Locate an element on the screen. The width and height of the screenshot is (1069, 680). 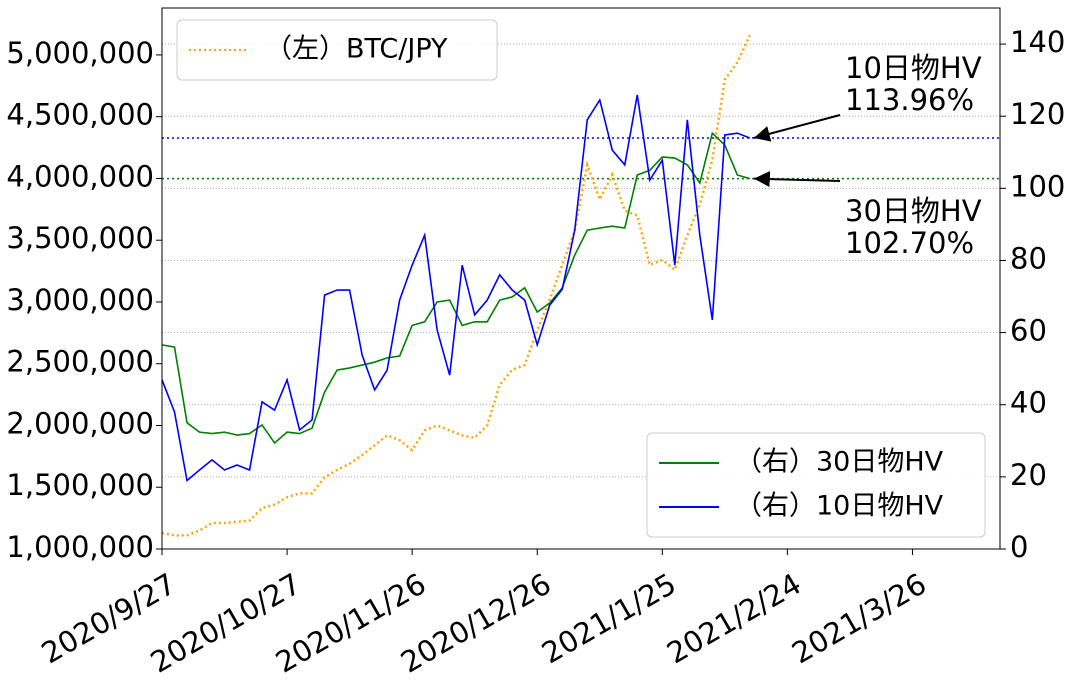
y-tick-label: 2,500,000 is located at coordinates (80, 362).